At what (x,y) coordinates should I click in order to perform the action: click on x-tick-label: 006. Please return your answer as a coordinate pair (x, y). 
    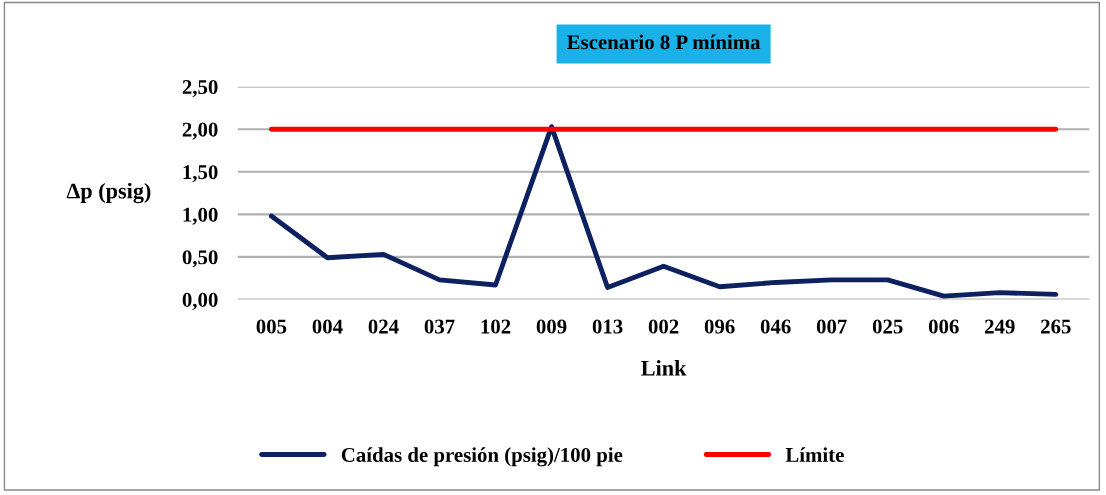
    Looking at the image, I should click on (943, 326).